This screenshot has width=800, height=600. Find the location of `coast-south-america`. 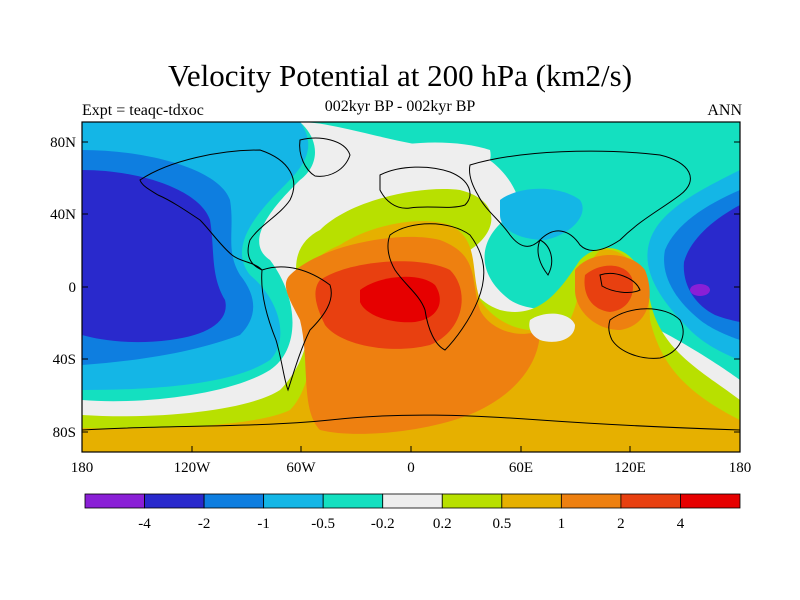

coast-south-america is located at coordinates (296, 329).